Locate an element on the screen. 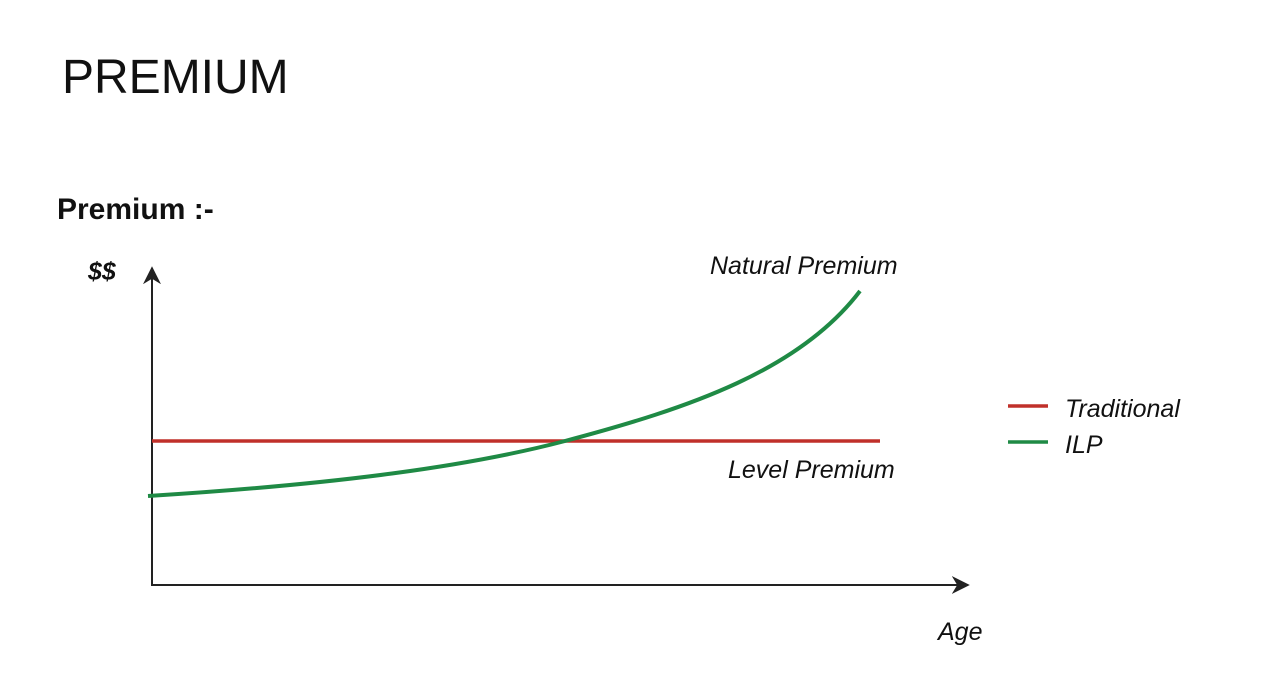 The height and width of the screenshot is (678, 1268). legend-label: Traditional is located at coordinates (1123, 409).